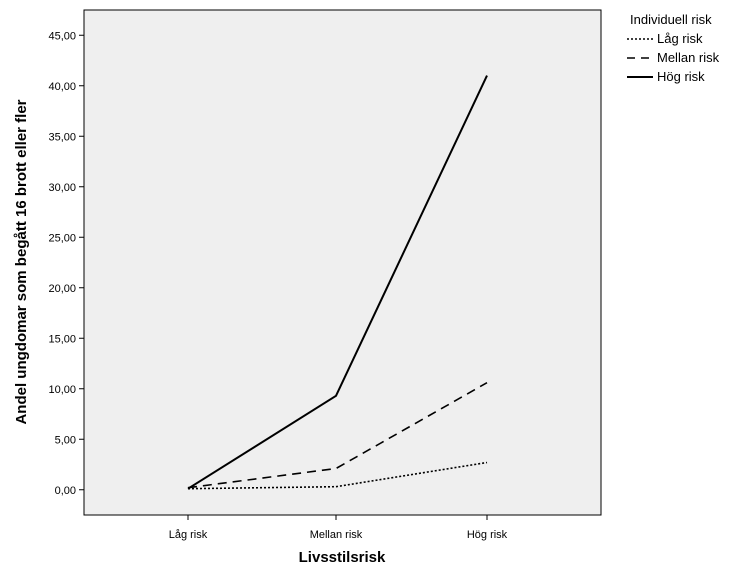 Image resolution: width=741 pixels, height=570 pixels. Describe the element at coordinates (62, 289) in the screenshot. I see `y-tick-label: 20,00` at that location.